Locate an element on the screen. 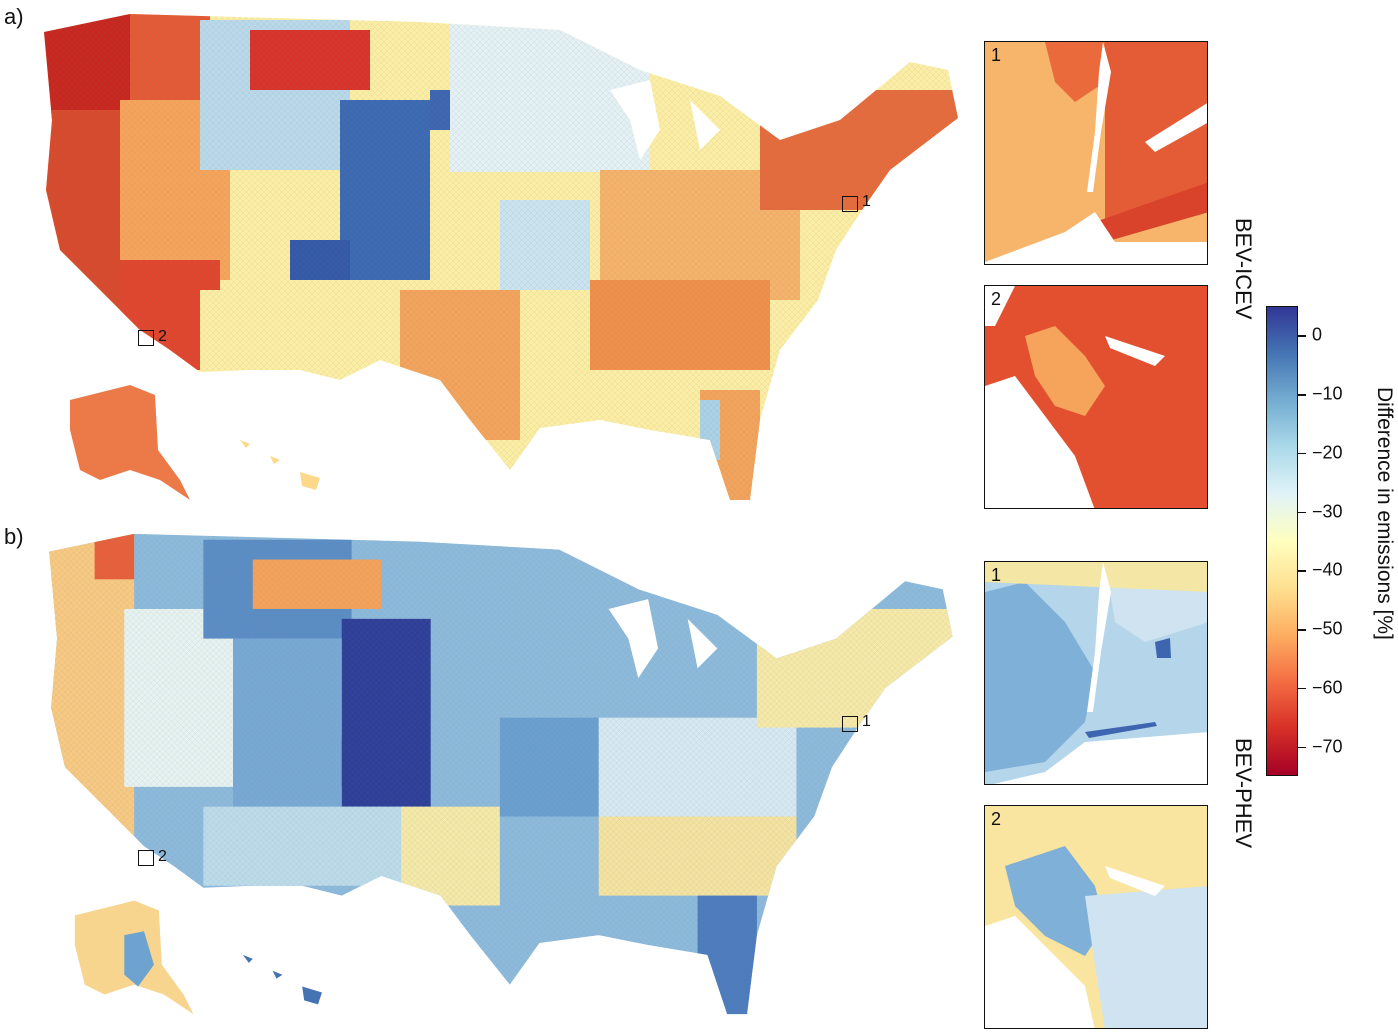 The width and height of the screenshot is (1398, 1034). panel-b-label: b) is located at coordinates (14, 536).